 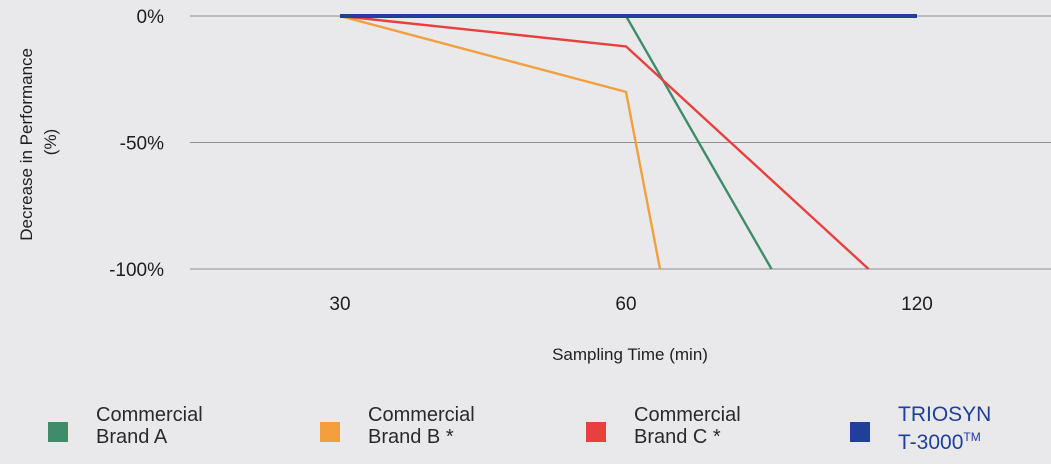 I want to click on legend-label-line-2: Brand A, so click(x=132, y=437).